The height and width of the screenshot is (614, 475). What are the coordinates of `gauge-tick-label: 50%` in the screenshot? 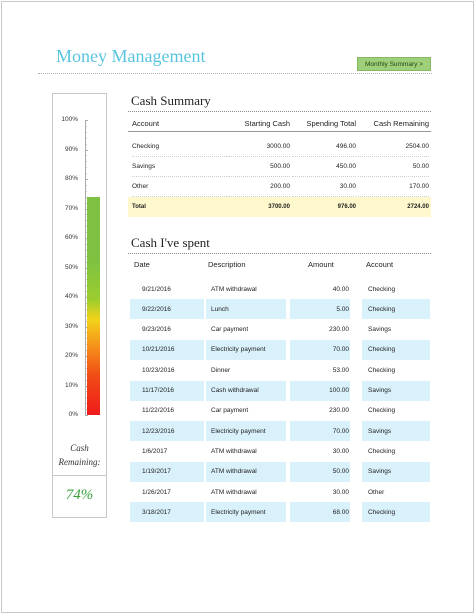 It's located at (71, 267).